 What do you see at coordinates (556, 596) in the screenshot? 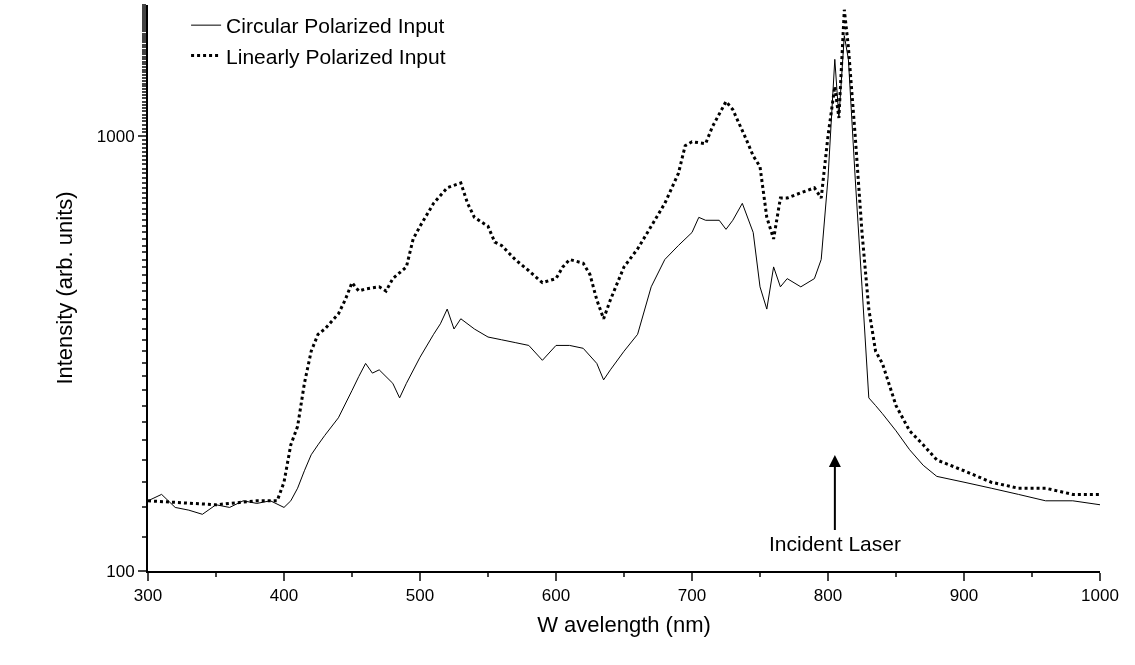
I see `x-tick-label: 600` at bounding box center [556, 596].